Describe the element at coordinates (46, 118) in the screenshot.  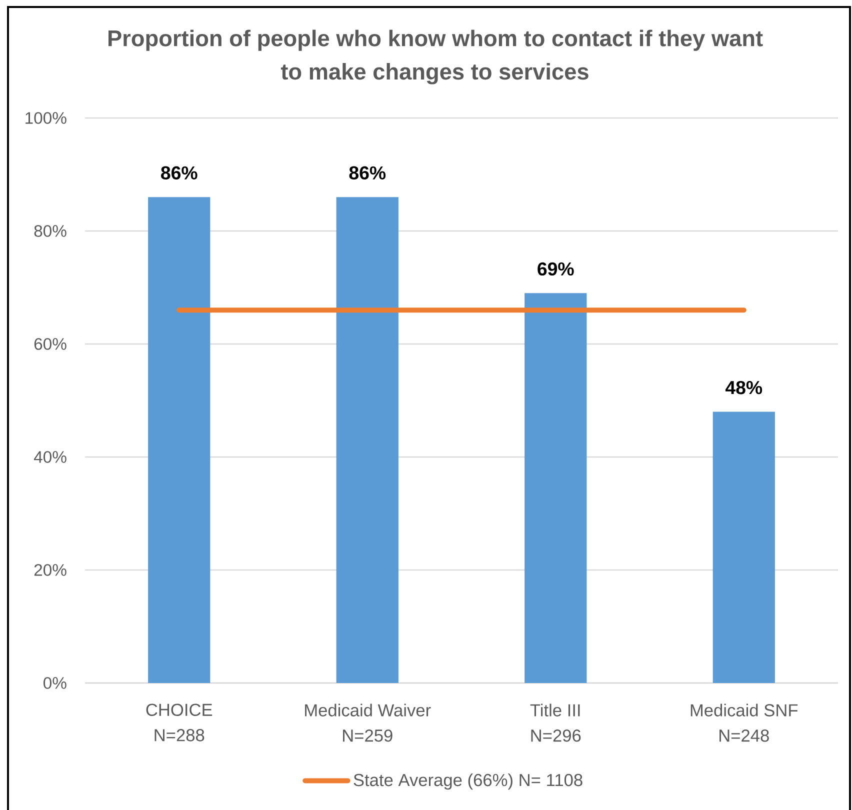
I see `y-tick-label: 100%` at that location.